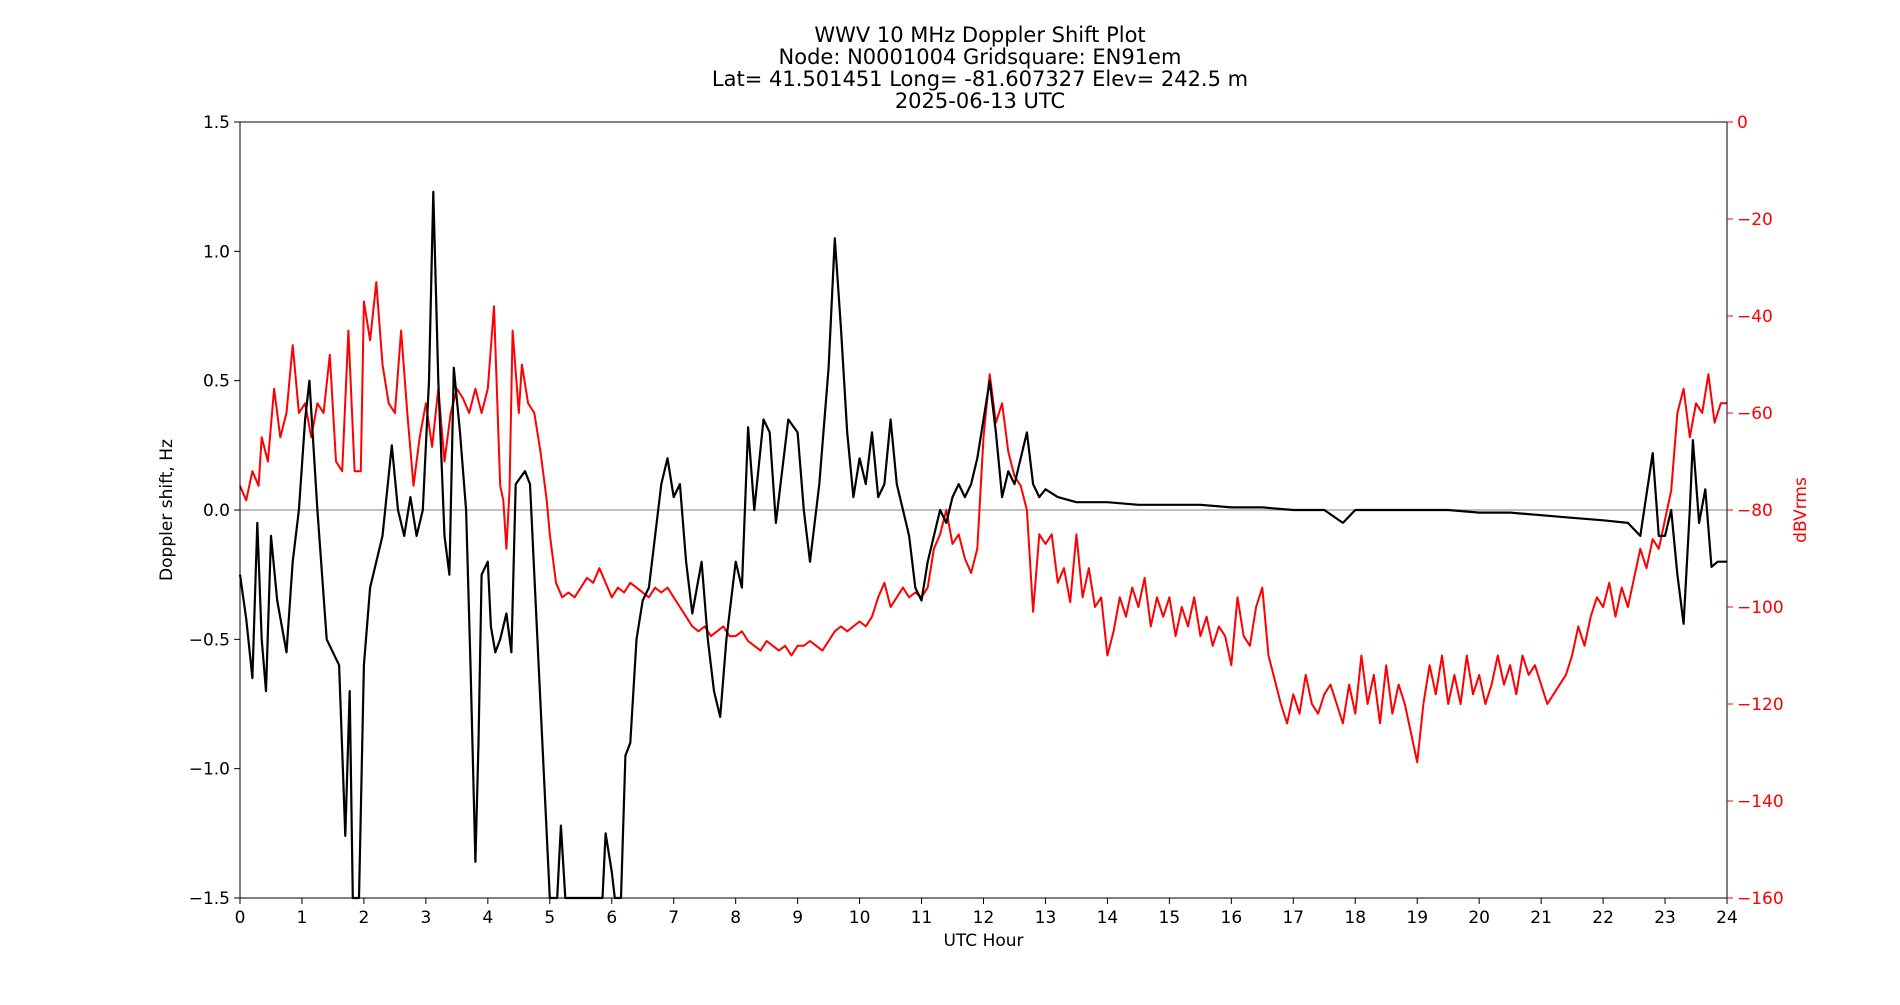  Describe the element at coordinates (979, 35) in the screenshot. I see `chart-title-line-1: WWV 10 MHz Doppler Shift Plot` at that location.